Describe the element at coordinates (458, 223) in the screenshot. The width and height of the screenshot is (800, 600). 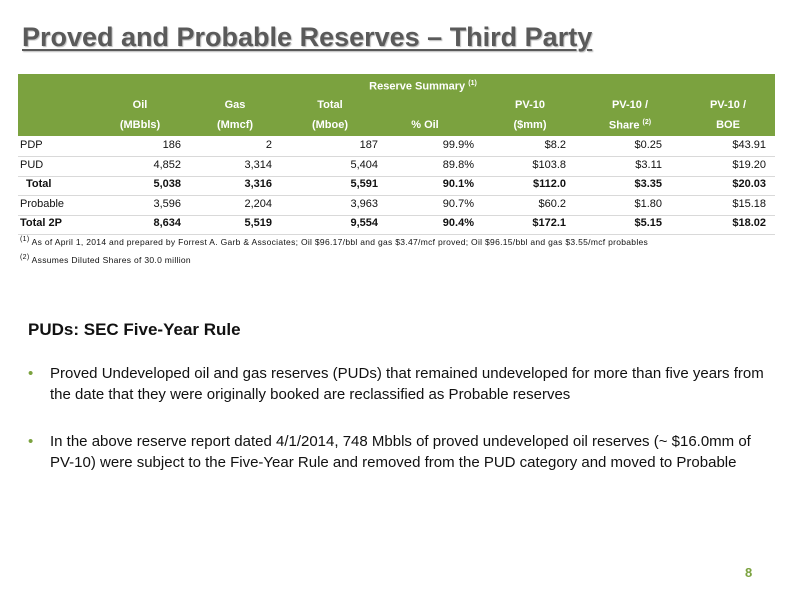
I see `table-cell: 90.4%` at that location.